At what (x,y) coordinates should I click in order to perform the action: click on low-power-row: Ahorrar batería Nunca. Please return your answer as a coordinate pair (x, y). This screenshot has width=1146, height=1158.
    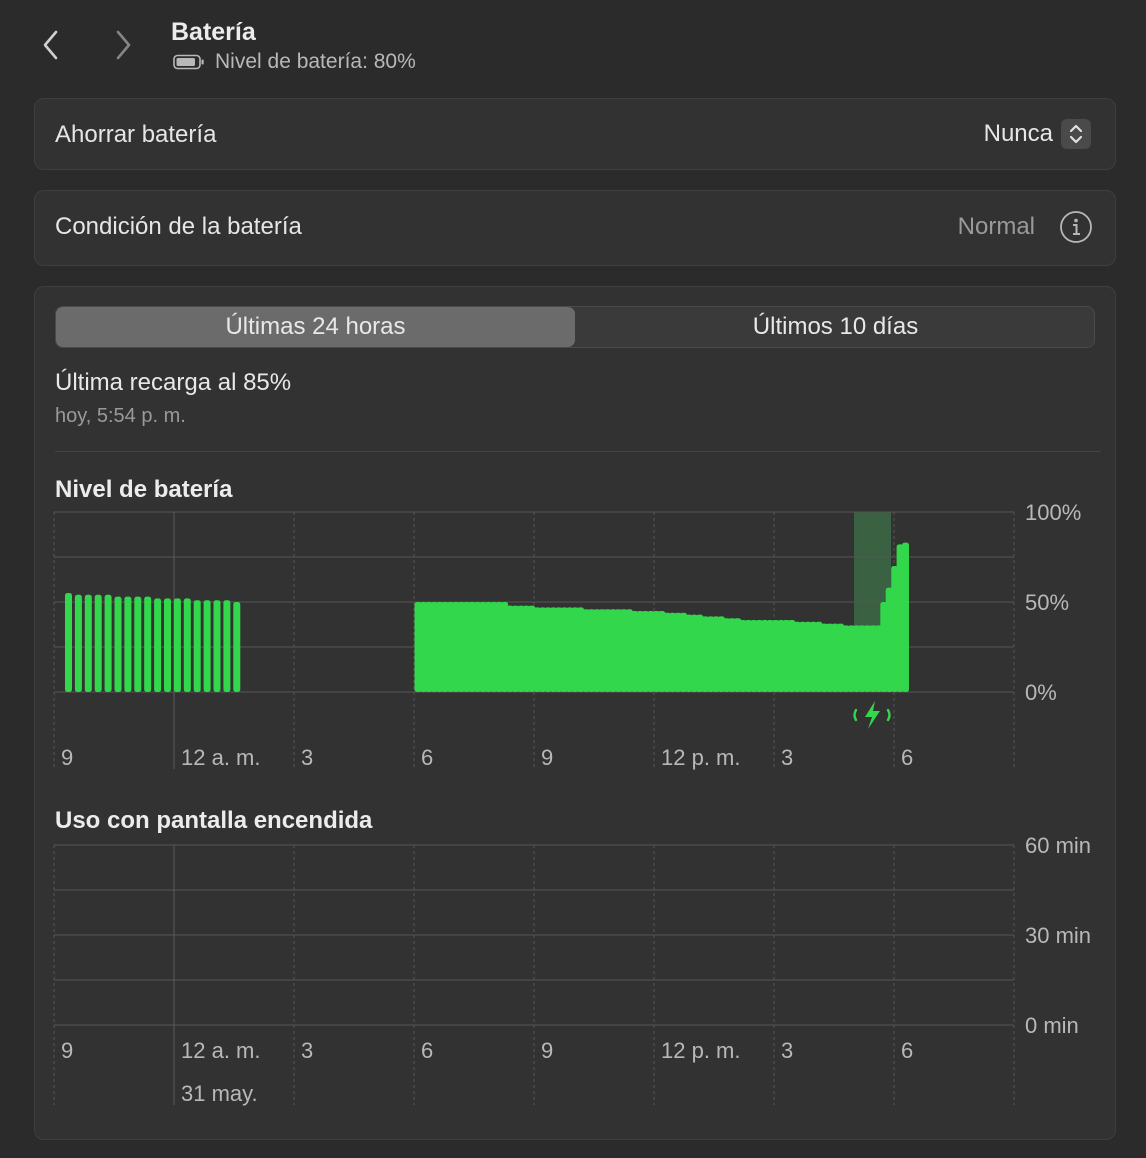
    Looking at the image, I should click on (575, 134).